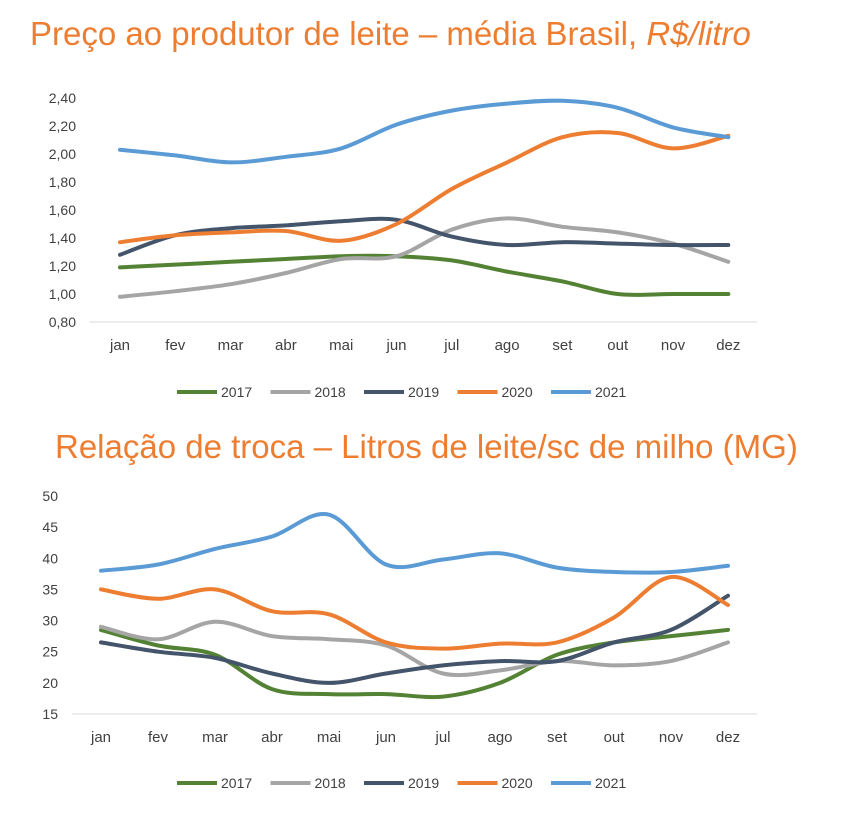  Describe the element at coordinates (62, 210) in the screenshot. I see `y-tick-label: 1,60` at that location.